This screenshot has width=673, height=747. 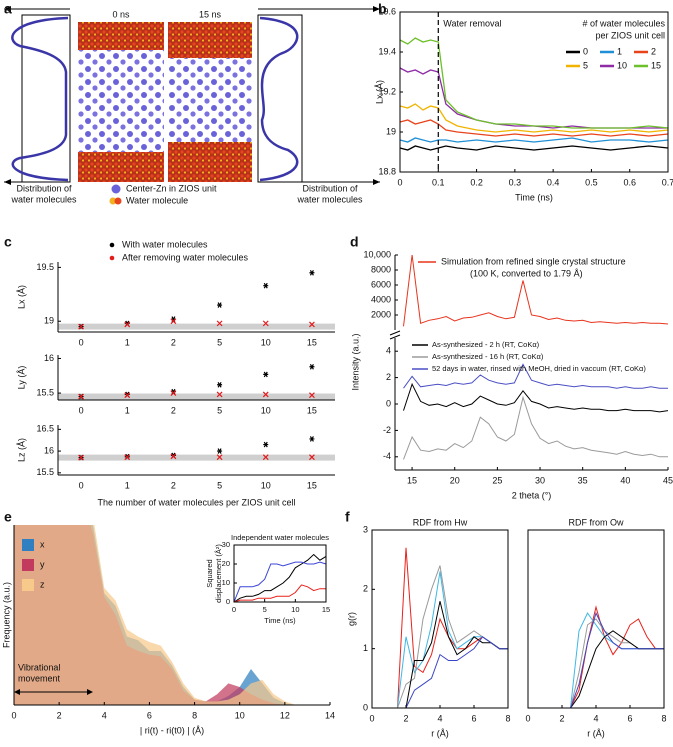 I want to click on annotation: movement, so click(x=39, y=678).